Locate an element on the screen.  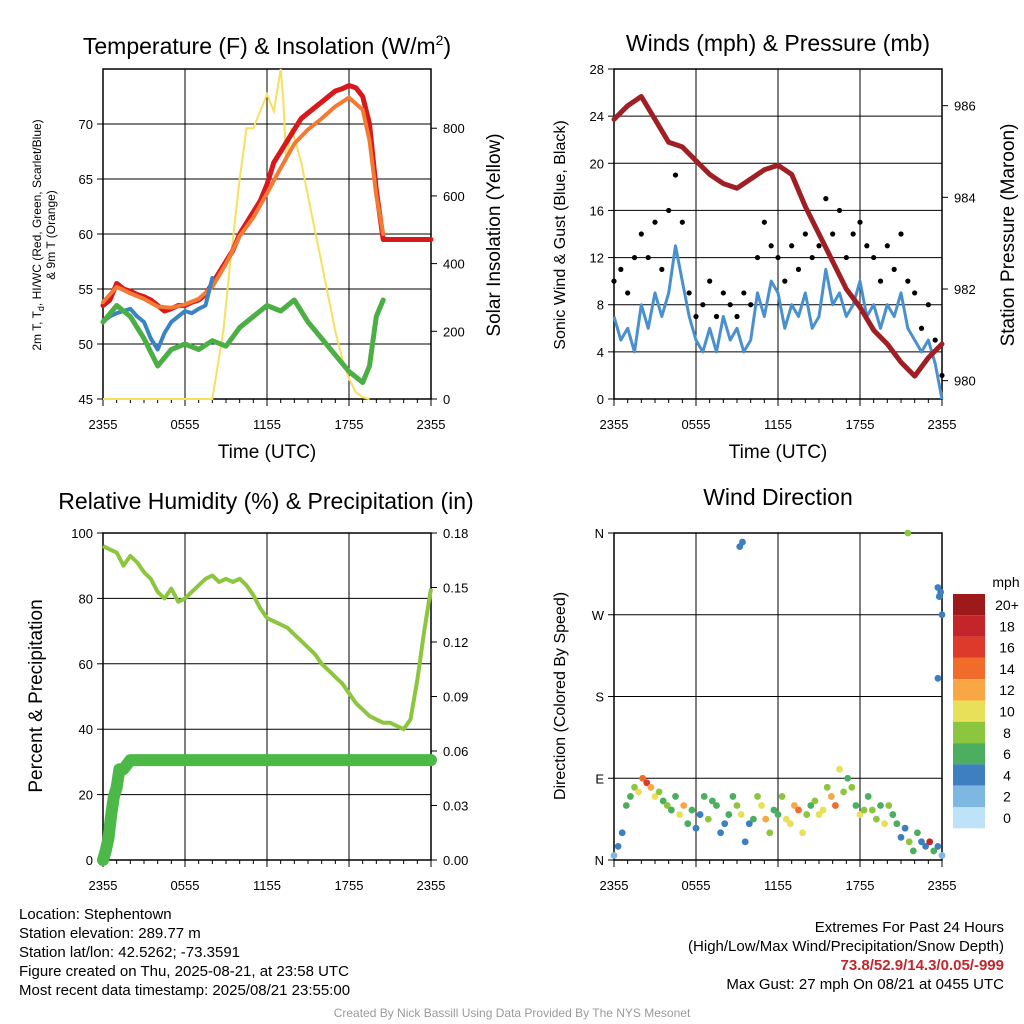
dir-legend-title: mph is located at coordinates (1005, 582).